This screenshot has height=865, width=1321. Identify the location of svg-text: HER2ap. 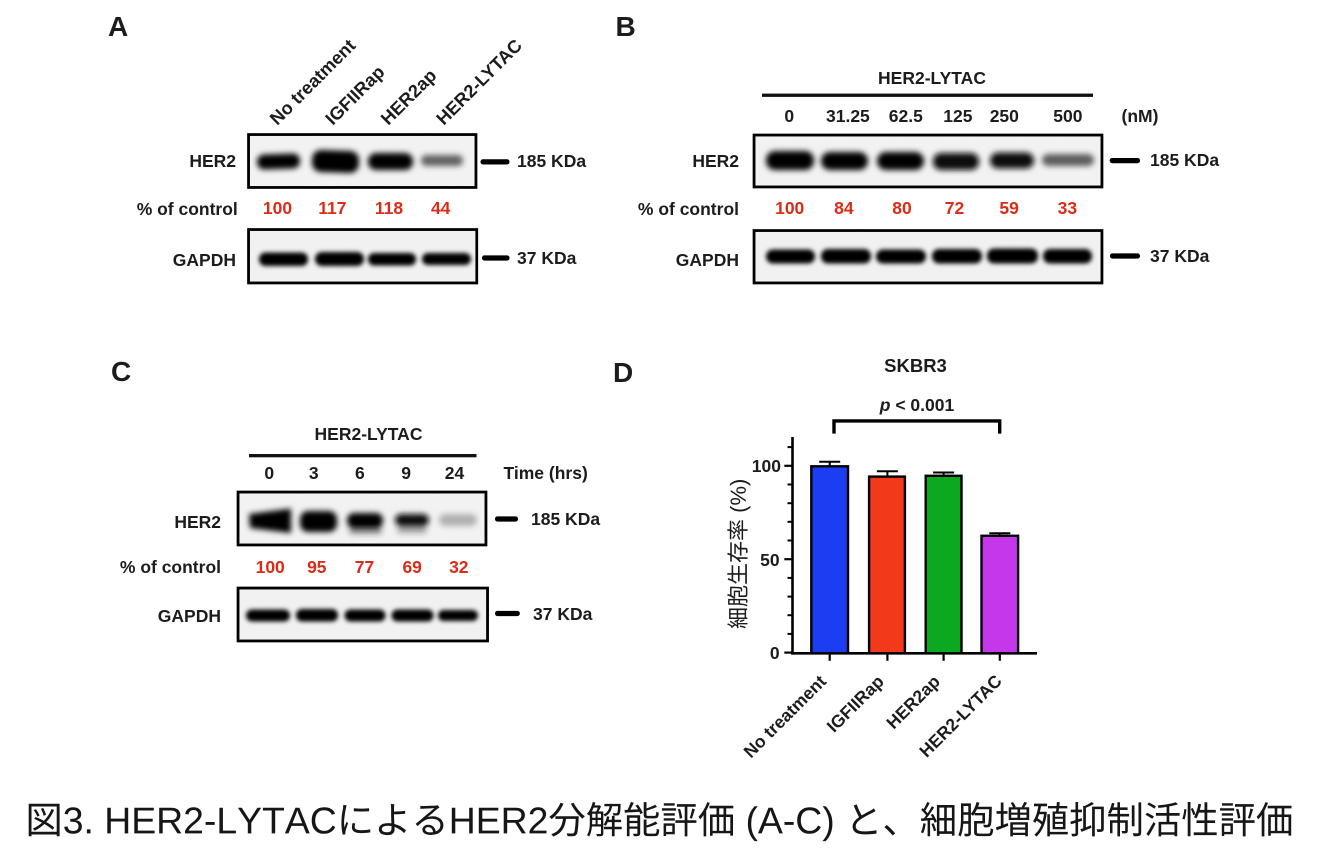
(913, 702).